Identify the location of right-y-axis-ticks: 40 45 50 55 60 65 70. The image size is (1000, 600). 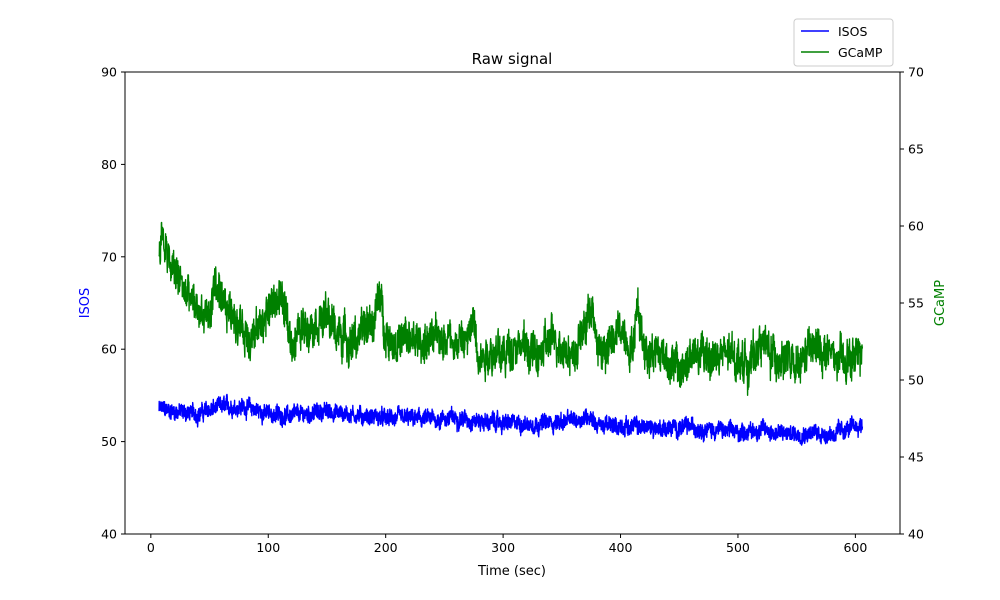
(912, 303).